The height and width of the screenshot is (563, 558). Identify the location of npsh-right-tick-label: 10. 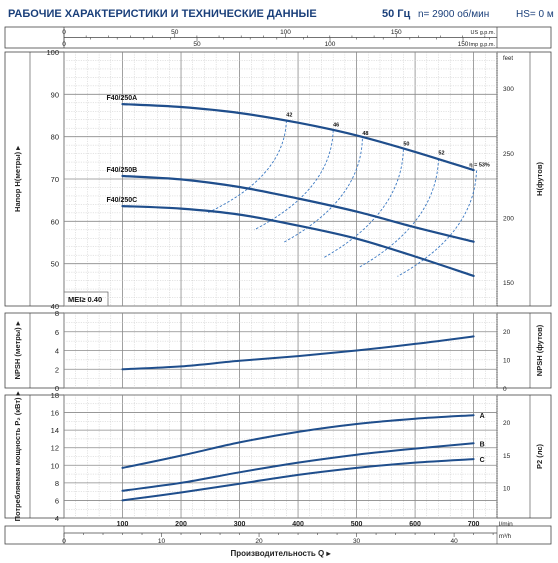
(507, 360).